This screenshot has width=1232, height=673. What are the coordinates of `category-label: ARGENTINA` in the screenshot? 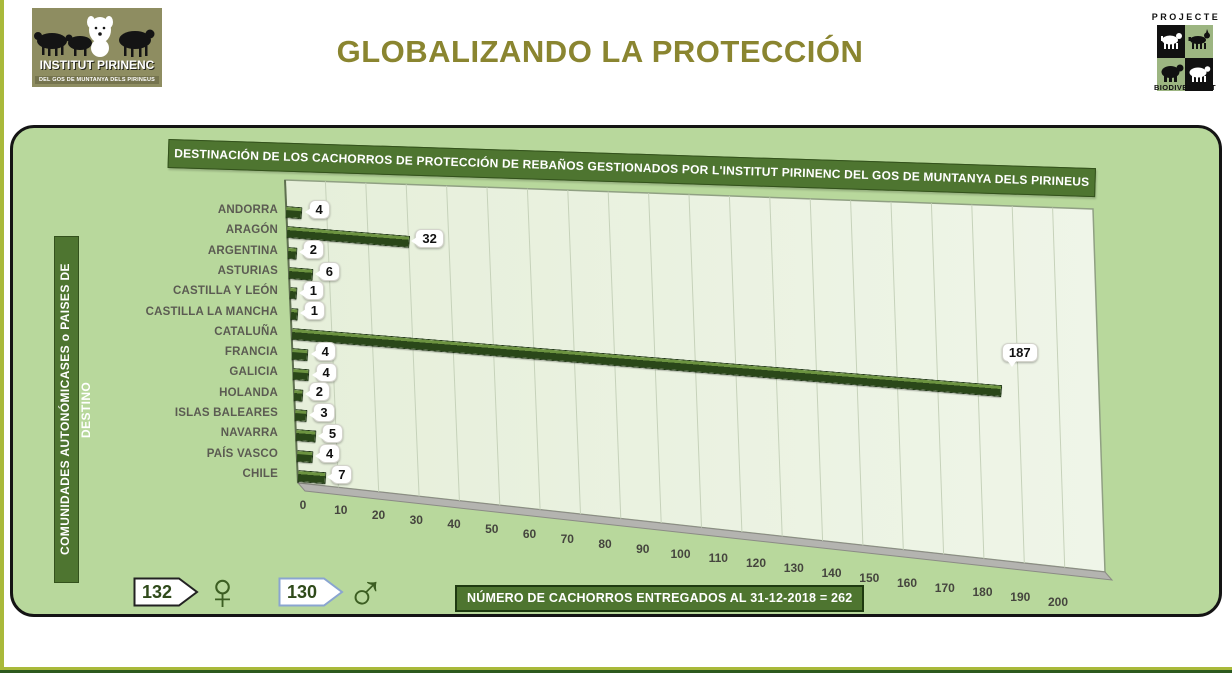 It's located at (242, 250).